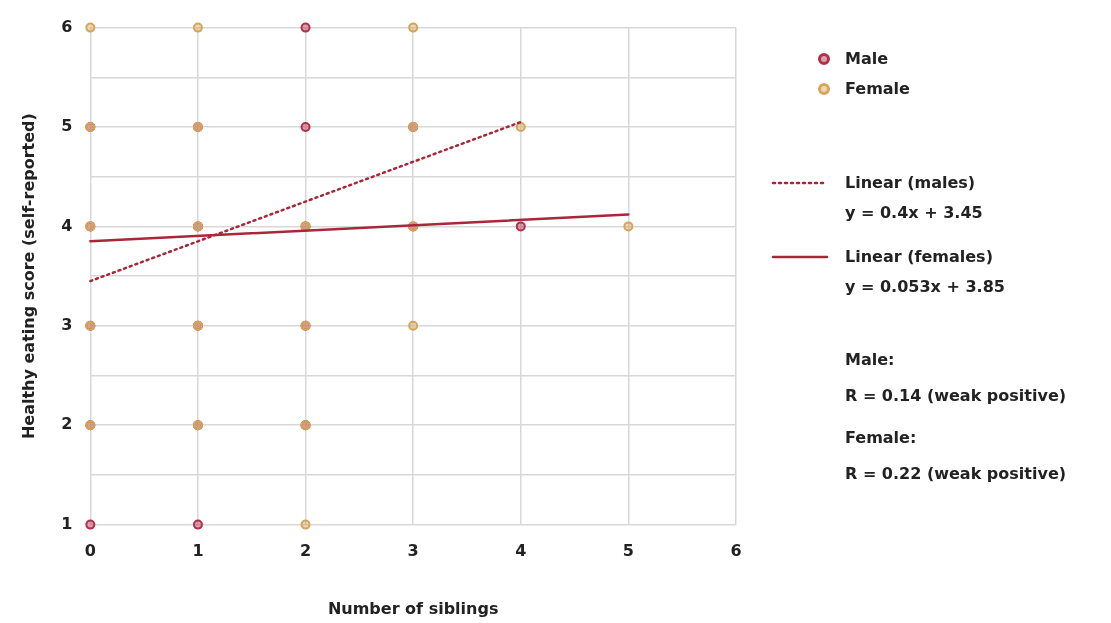 The image size is (1111, 623). What do you see at coordinates (67, 26) in the screenshot?
I see `y-tick-label: 6` at bounding box center [67, 26].